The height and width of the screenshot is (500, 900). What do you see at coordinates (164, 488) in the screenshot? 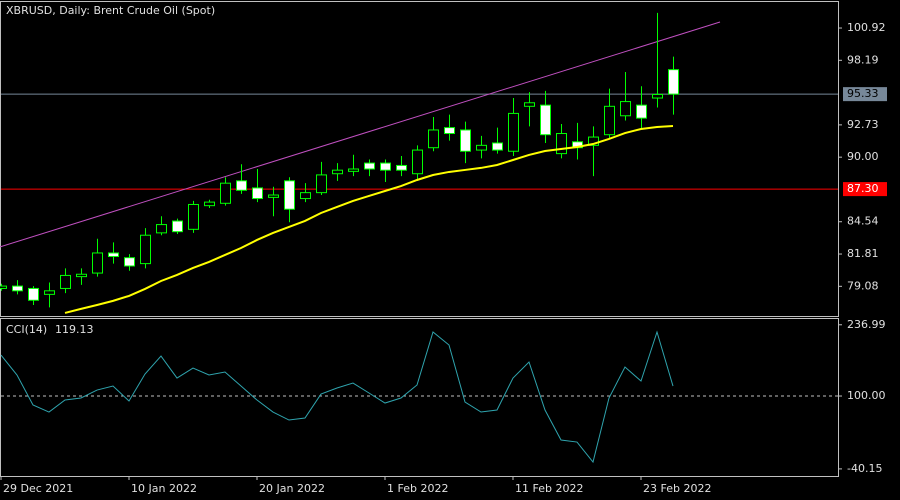
I see `x-tick-label: 10 Jan 2022` at bounding box center [164, 488].